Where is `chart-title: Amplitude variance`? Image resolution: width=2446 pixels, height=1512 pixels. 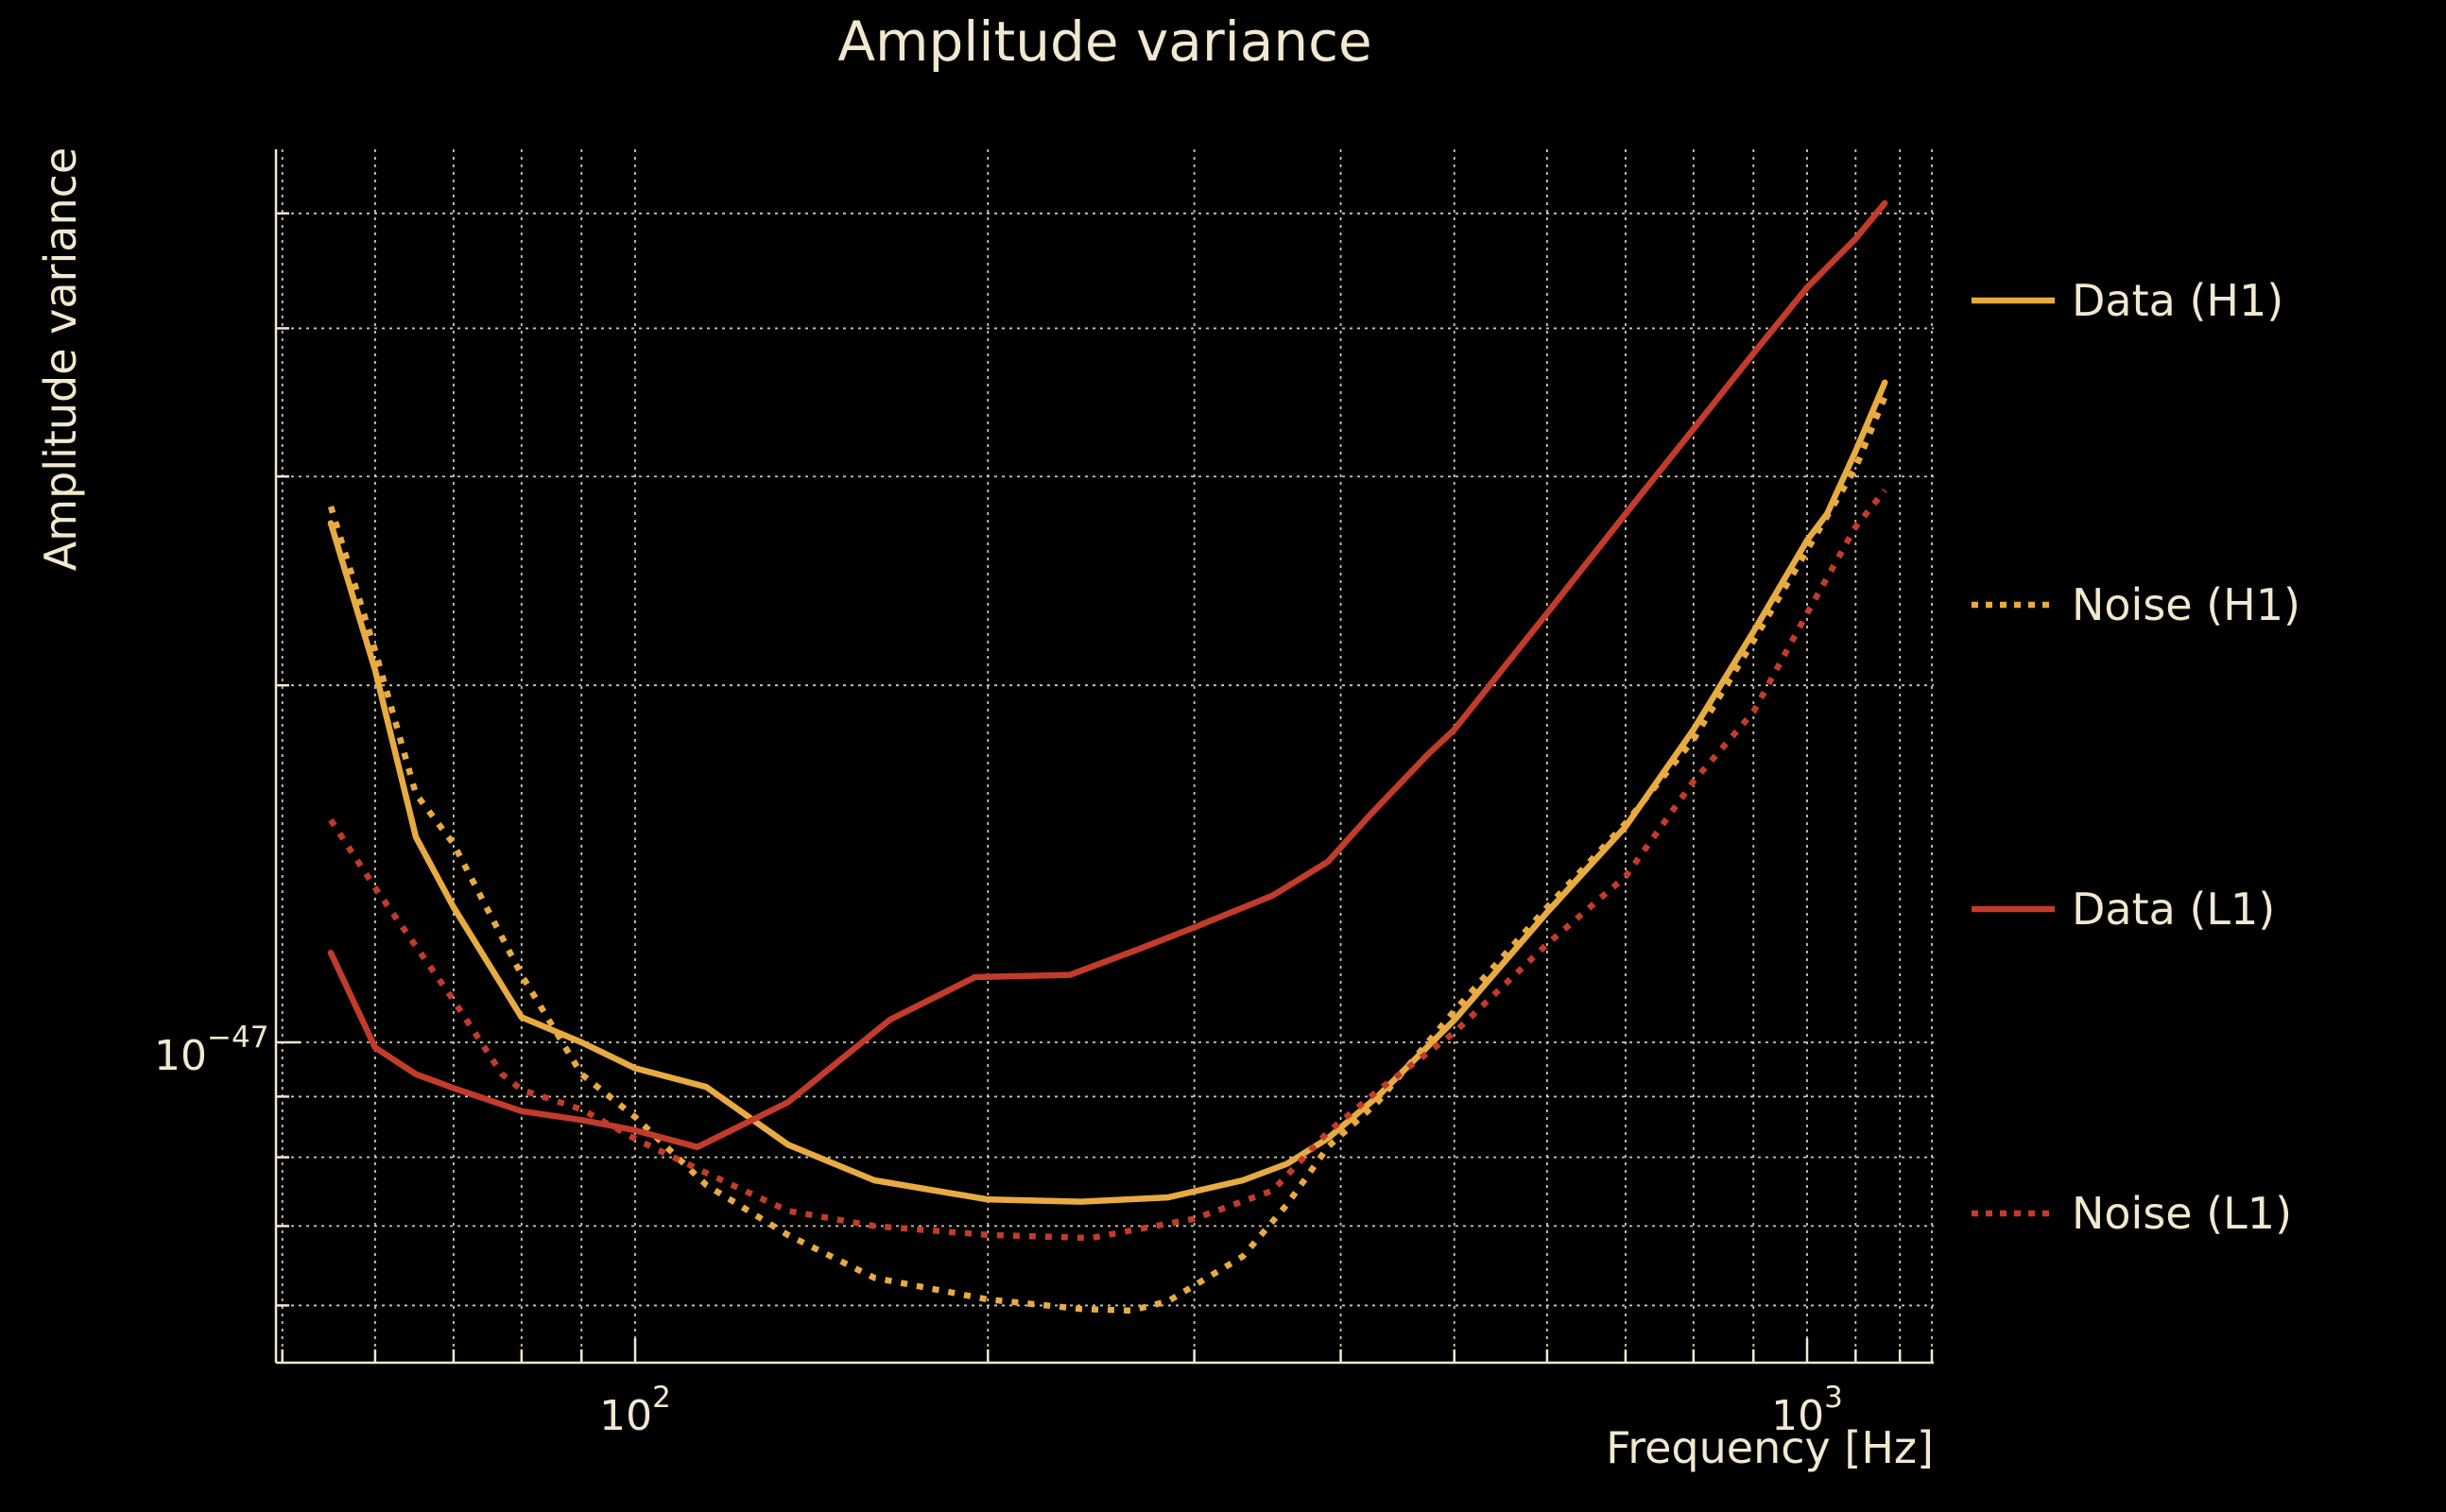
chart-title: Amplitude variance is located at coordinates (1104, 41).